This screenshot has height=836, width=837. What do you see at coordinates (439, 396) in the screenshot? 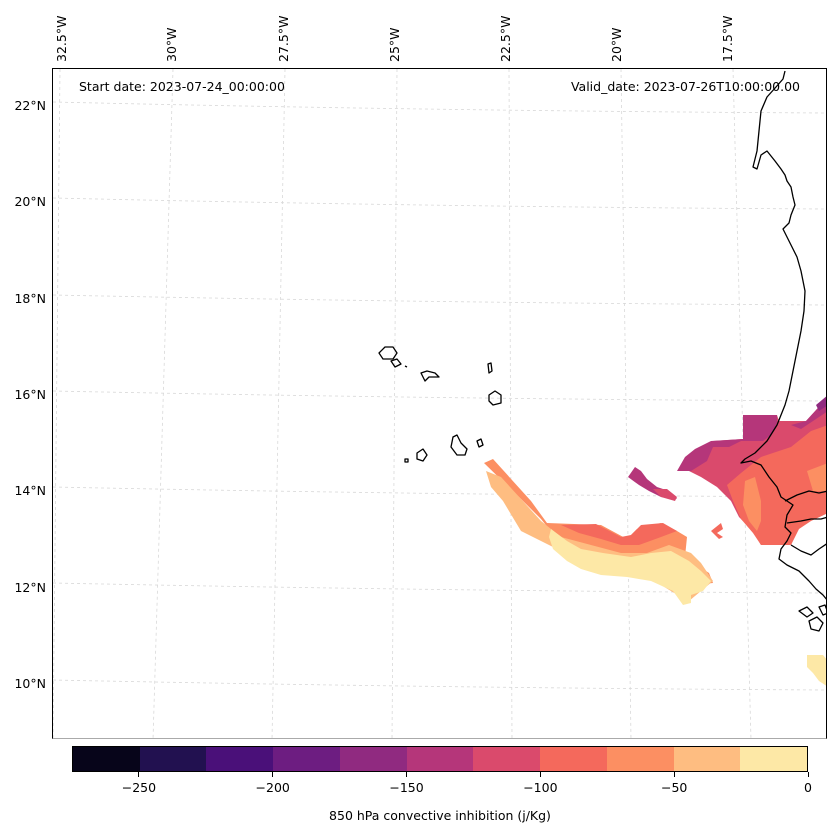
I see `gridline-lat-16n` at bounding box center [439, 396].